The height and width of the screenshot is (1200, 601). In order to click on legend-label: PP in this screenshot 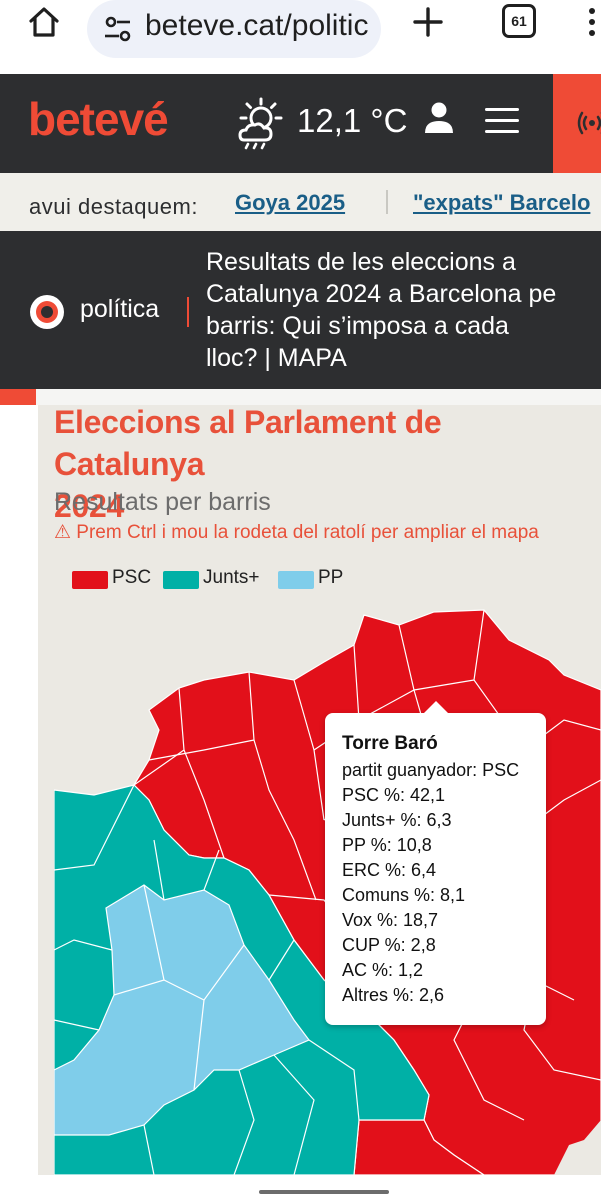, I will do `click(331, 577)`.